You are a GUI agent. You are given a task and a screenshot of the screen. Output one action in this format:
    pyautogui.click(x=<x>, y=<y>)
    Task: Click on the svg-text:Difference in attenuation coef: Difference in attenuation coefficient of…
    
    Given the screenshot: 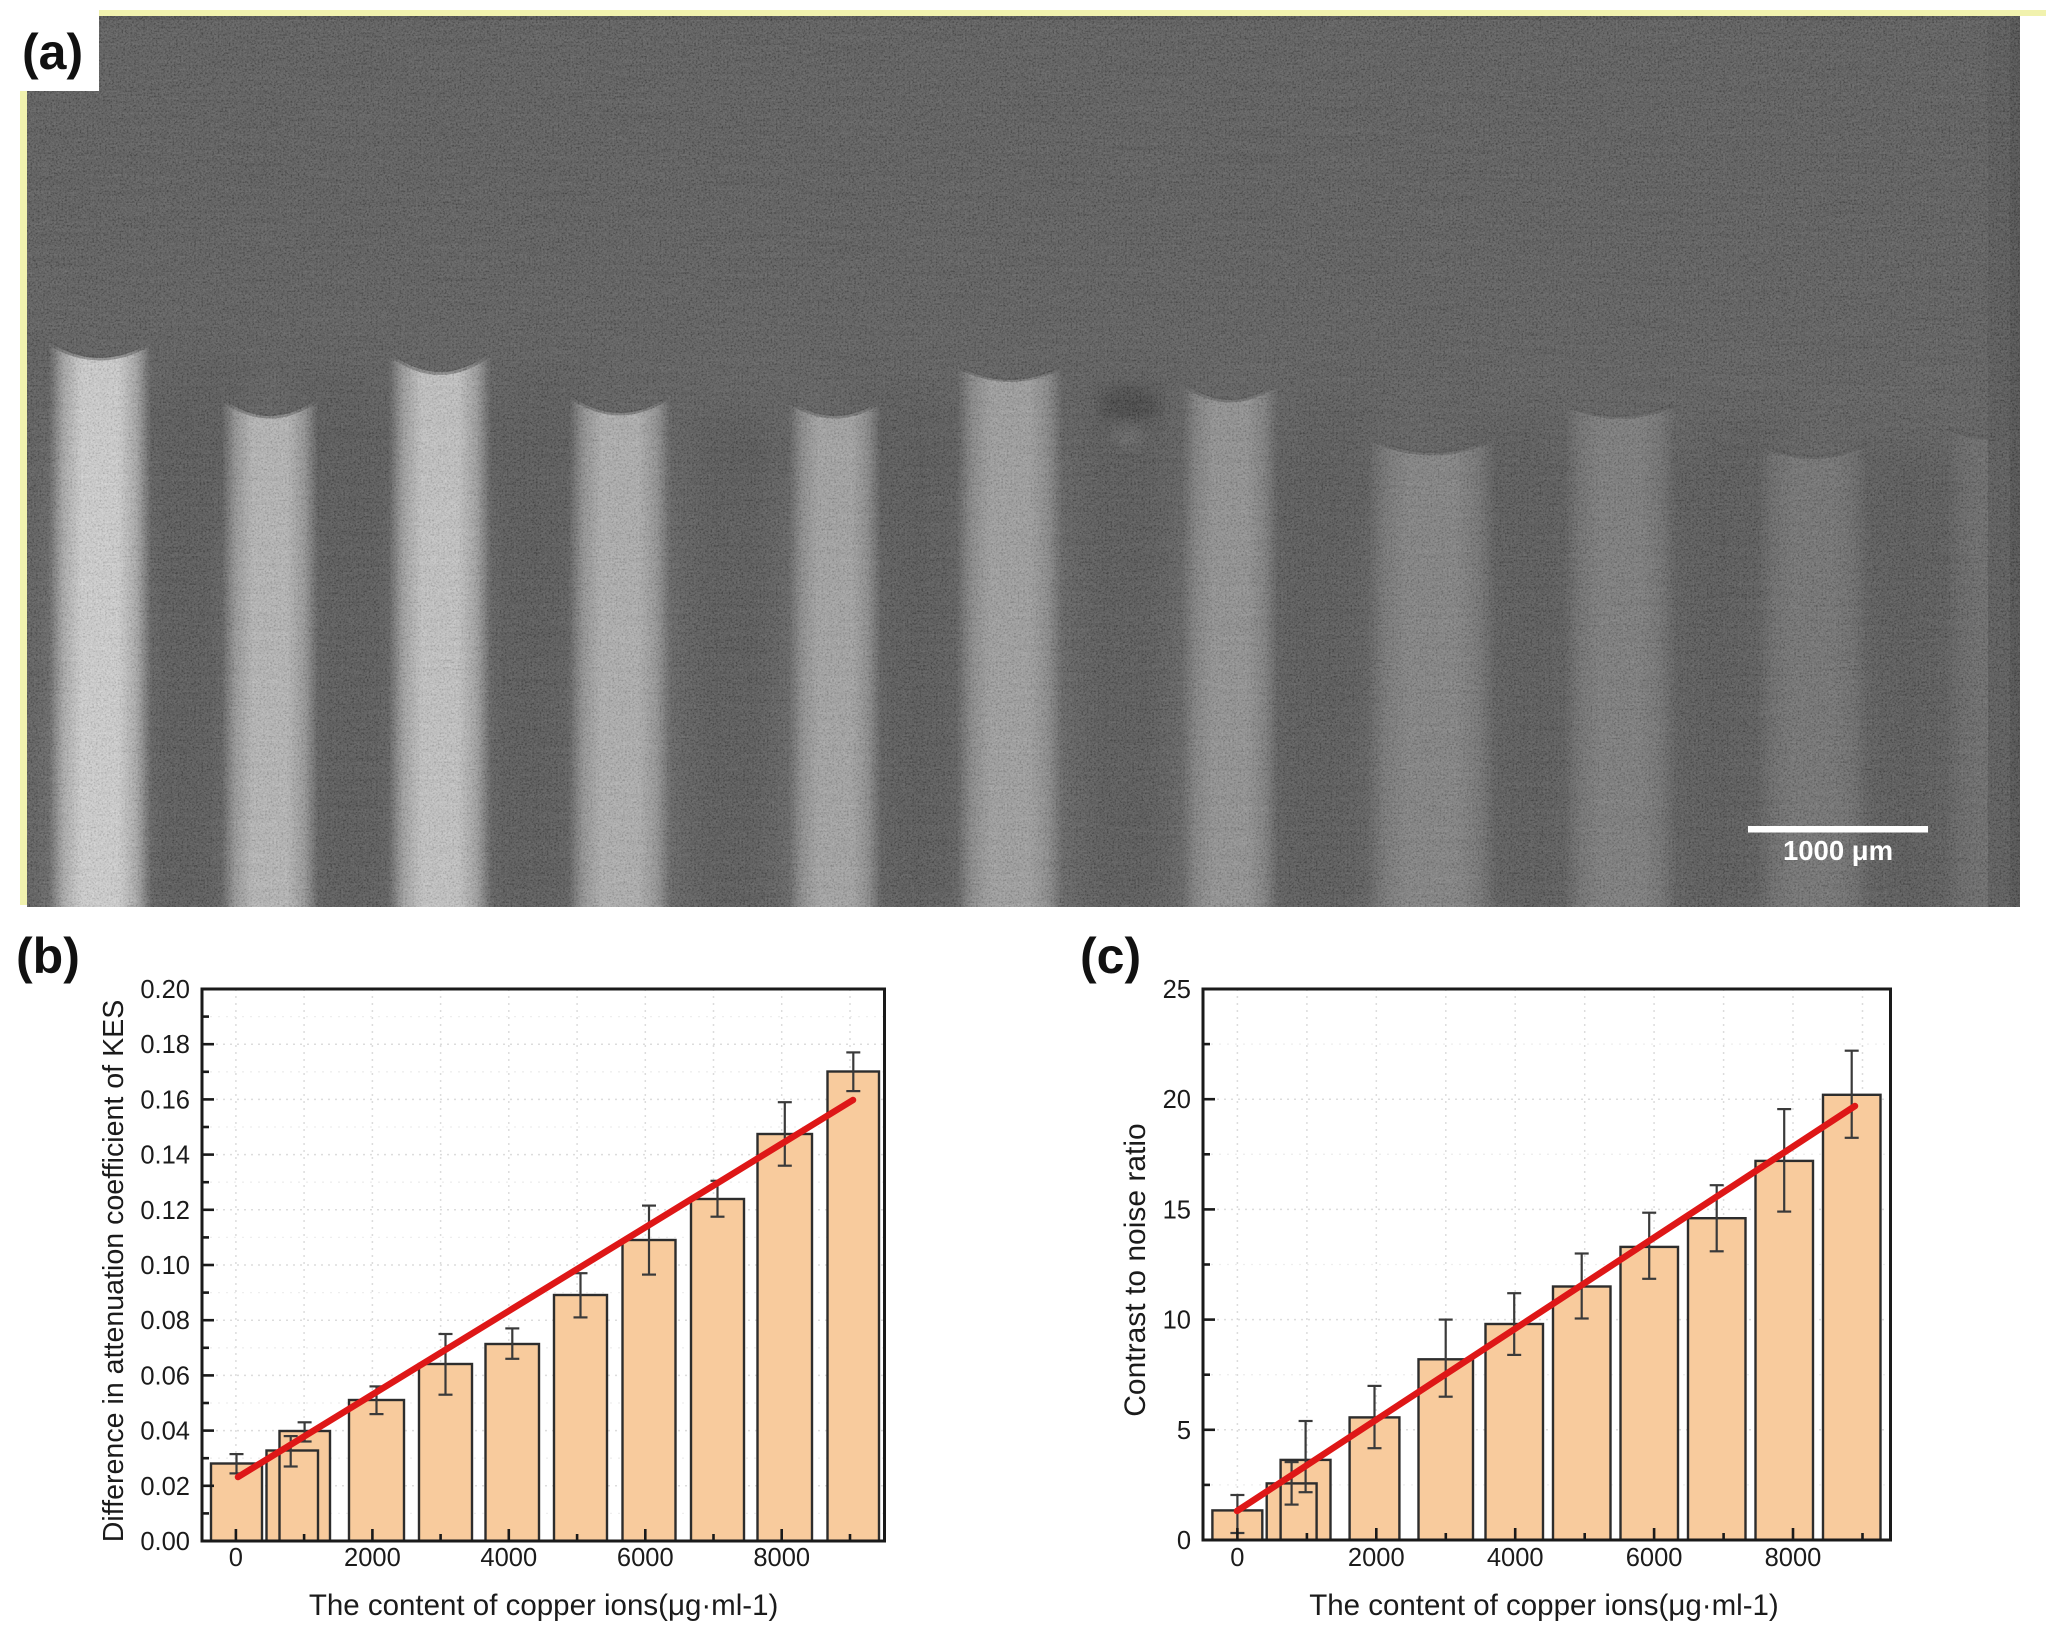 What is the action you would take?
    pyautogui.click(x=114, y=1271)
    